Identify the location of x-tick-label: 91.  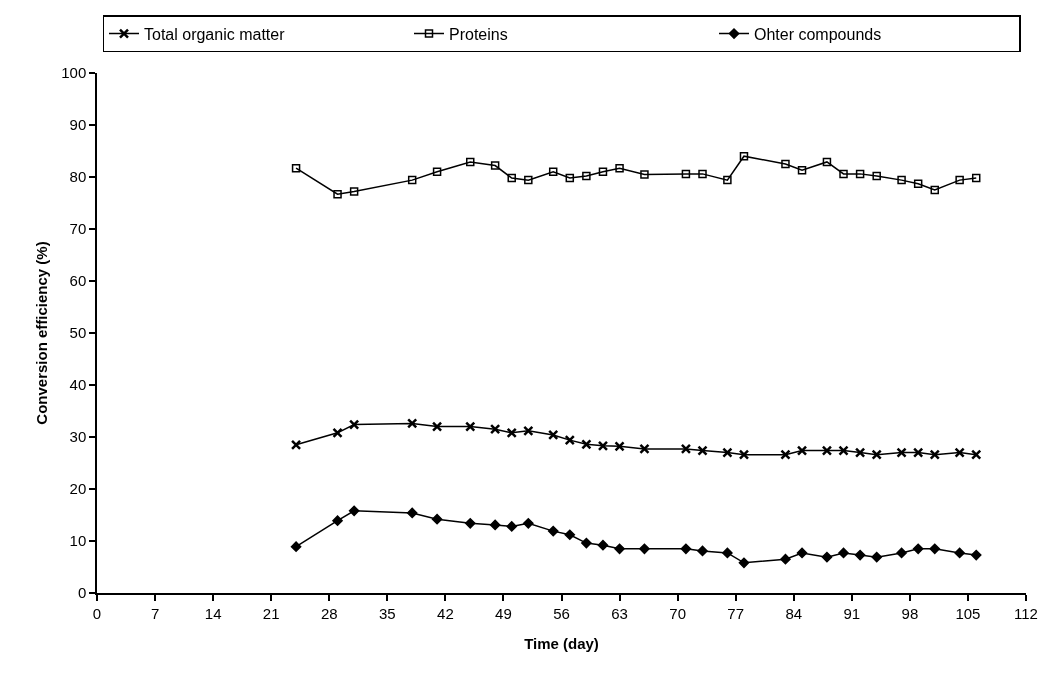
(852, 613).